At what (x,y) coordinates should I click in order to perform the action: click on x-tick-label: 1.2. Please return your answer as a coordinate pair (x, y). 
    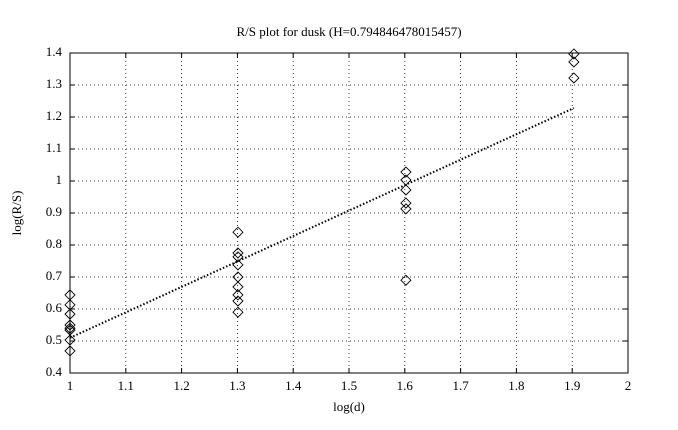
    Looking at the image, I should click on (181, 385).